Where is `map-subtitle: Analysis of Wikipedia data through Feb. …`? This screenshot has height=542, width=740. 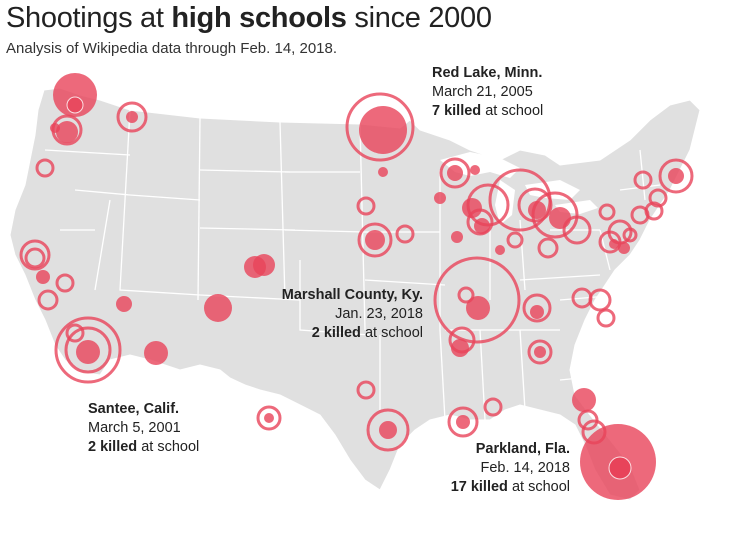
map-subtitle: Analysis of Wikipedia data through Feb. … is located at coordinates (172, 48).